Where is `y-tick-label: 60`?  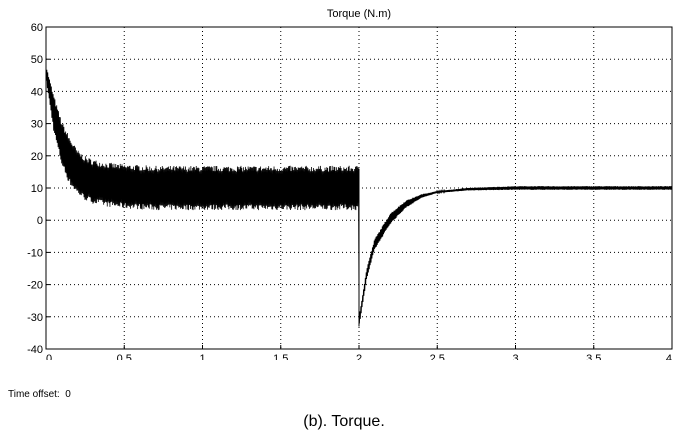 y-tick-label: 60 is located at coordinates (37, 28).